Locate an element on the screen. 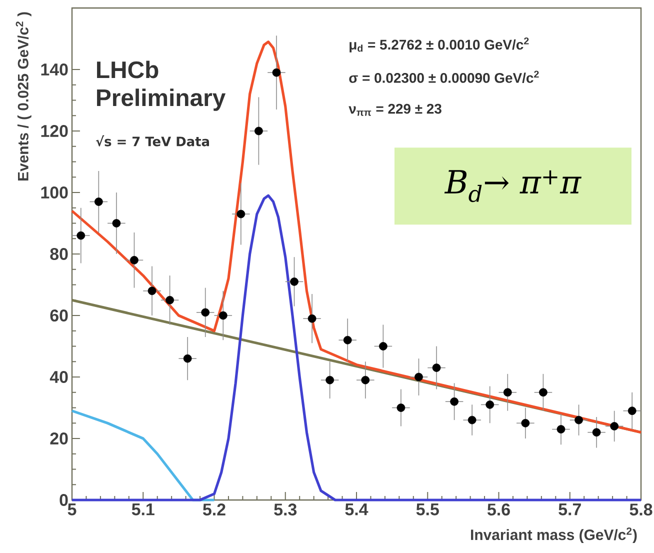 The width and height of the screenshot is (654, 553). annotation: μ$_{d}$ = 5.2762 ± 0.0010 GeV/c$^{2}$ is located at coordinates (439, 44).